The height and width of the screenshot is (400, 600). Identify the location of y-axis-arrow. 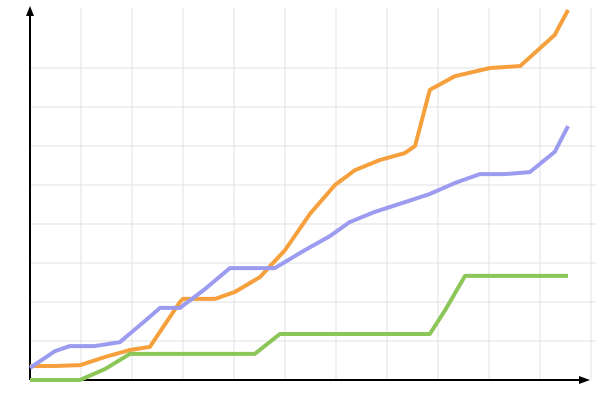
(30, 11).